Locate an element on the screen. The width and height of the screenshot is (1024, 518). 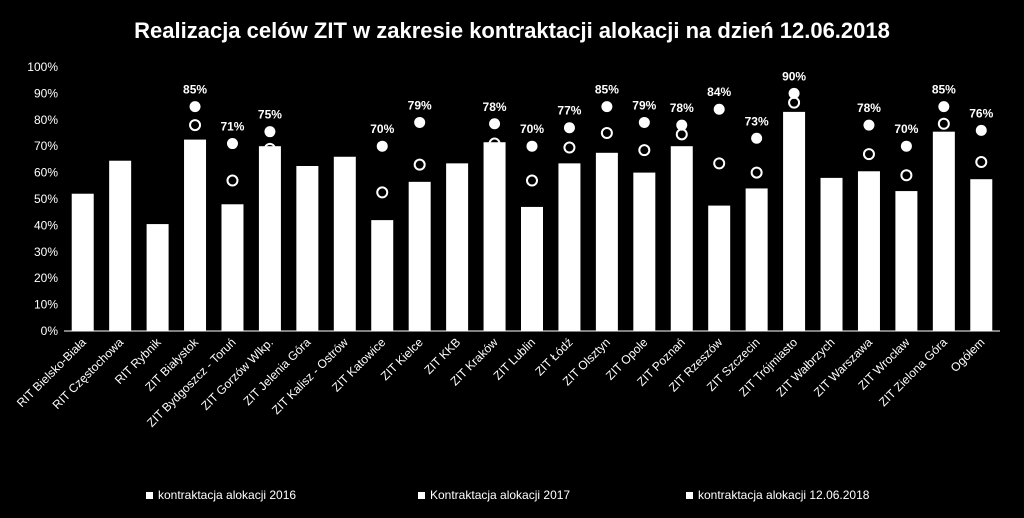
y-tick-label: 20% is located at coordinates (46, 278).